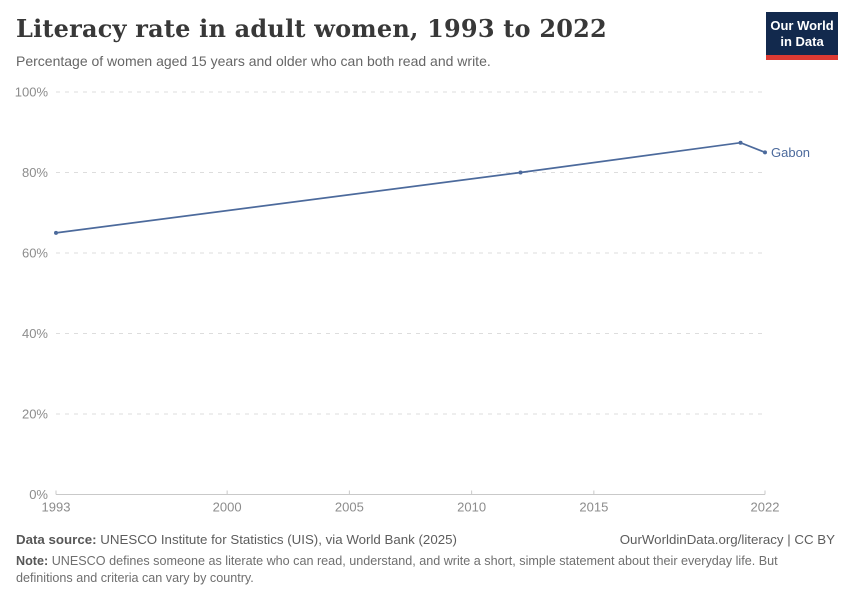 This screenshot has height=600, width=850. I want to click on x-axis-label: 2022, so click(765, 507).